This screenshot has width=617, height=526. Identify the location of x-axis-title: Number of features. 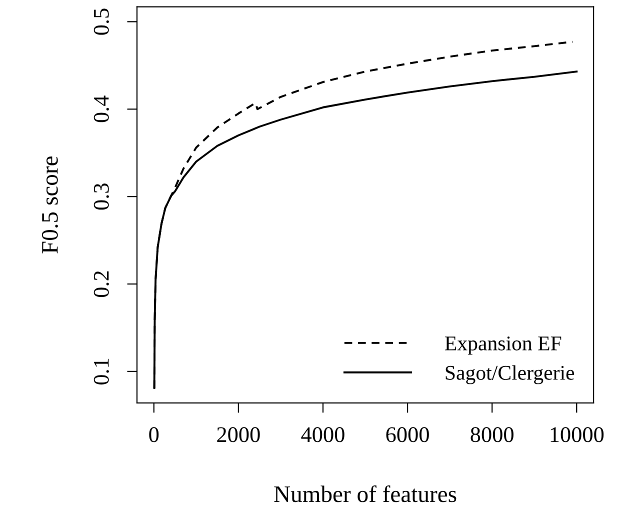
(365, 493).